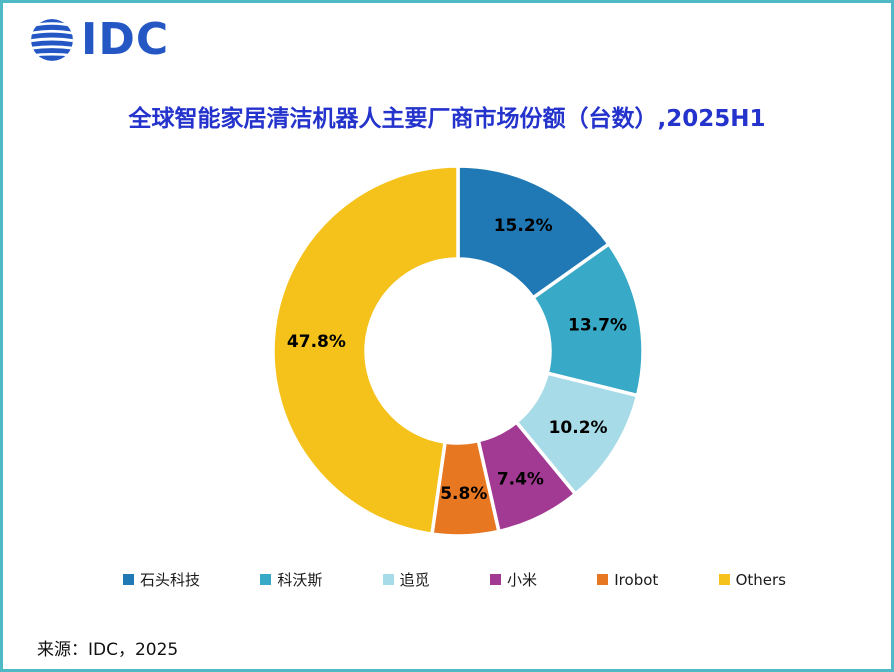  What do you see at coordinates (170, 580) in the screenshot?
I see `legend-label: 石头科技` at bounding box center [170, 580].